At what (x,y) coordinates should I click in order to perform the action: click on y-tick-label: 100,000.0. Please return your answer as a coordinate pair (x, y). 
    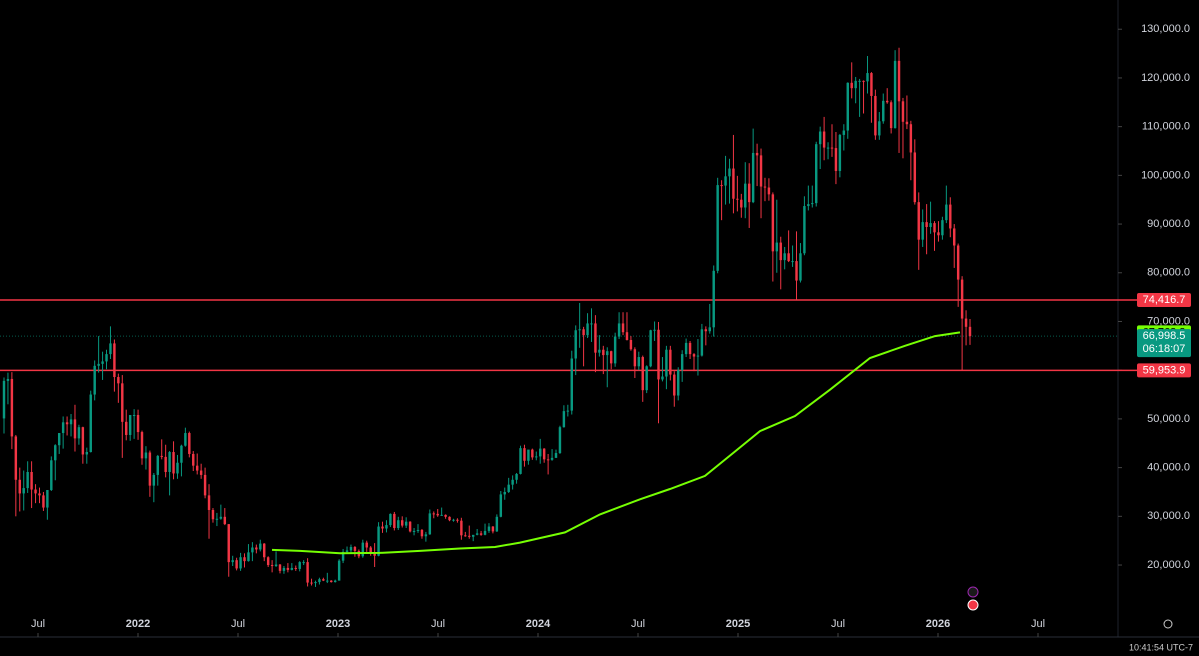
    Looking at the image, I should click on (1165, 175).